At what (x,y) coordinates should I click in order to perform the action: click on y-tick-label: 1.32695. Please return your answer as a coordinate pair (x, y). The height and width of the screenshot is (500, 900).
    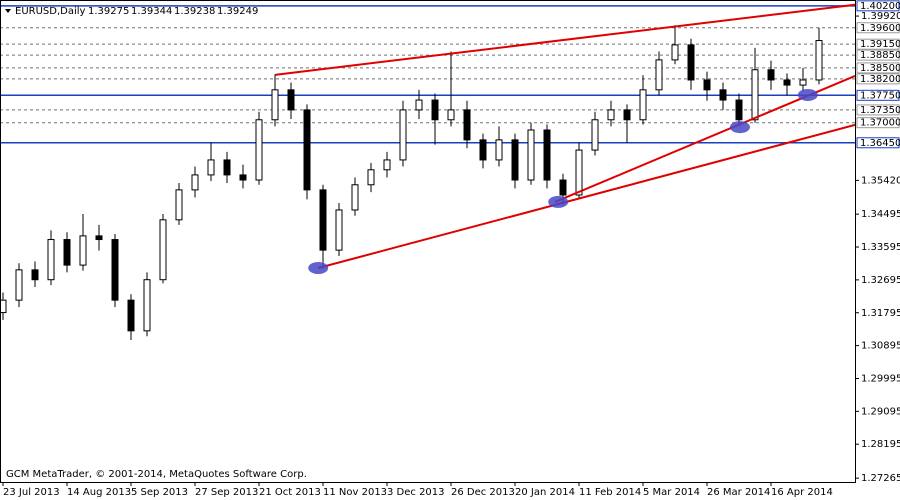
    Looking at the image, I should click on (880, 280).